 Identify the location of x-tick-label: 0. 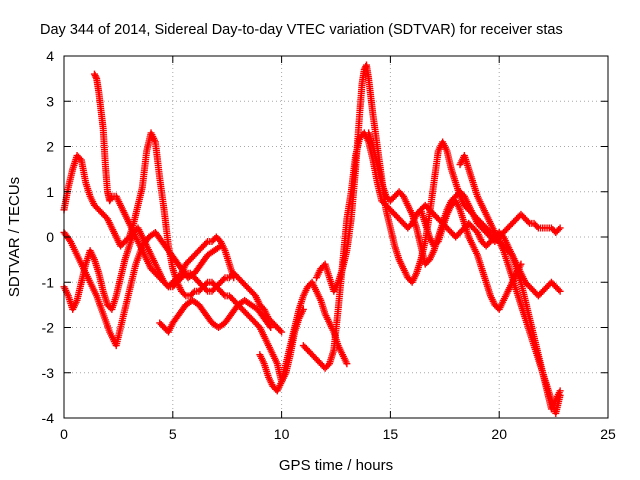
(64, 434).